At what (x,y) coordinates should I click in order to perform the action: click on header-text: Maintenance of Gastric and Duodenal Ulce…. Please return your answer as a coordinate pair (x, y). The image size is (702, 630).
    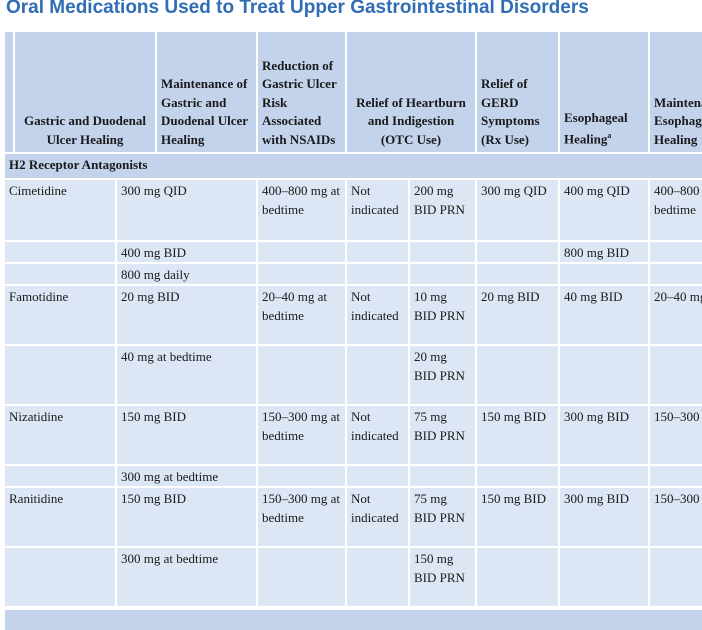
    Looking at the image, I should click on (204, 111).